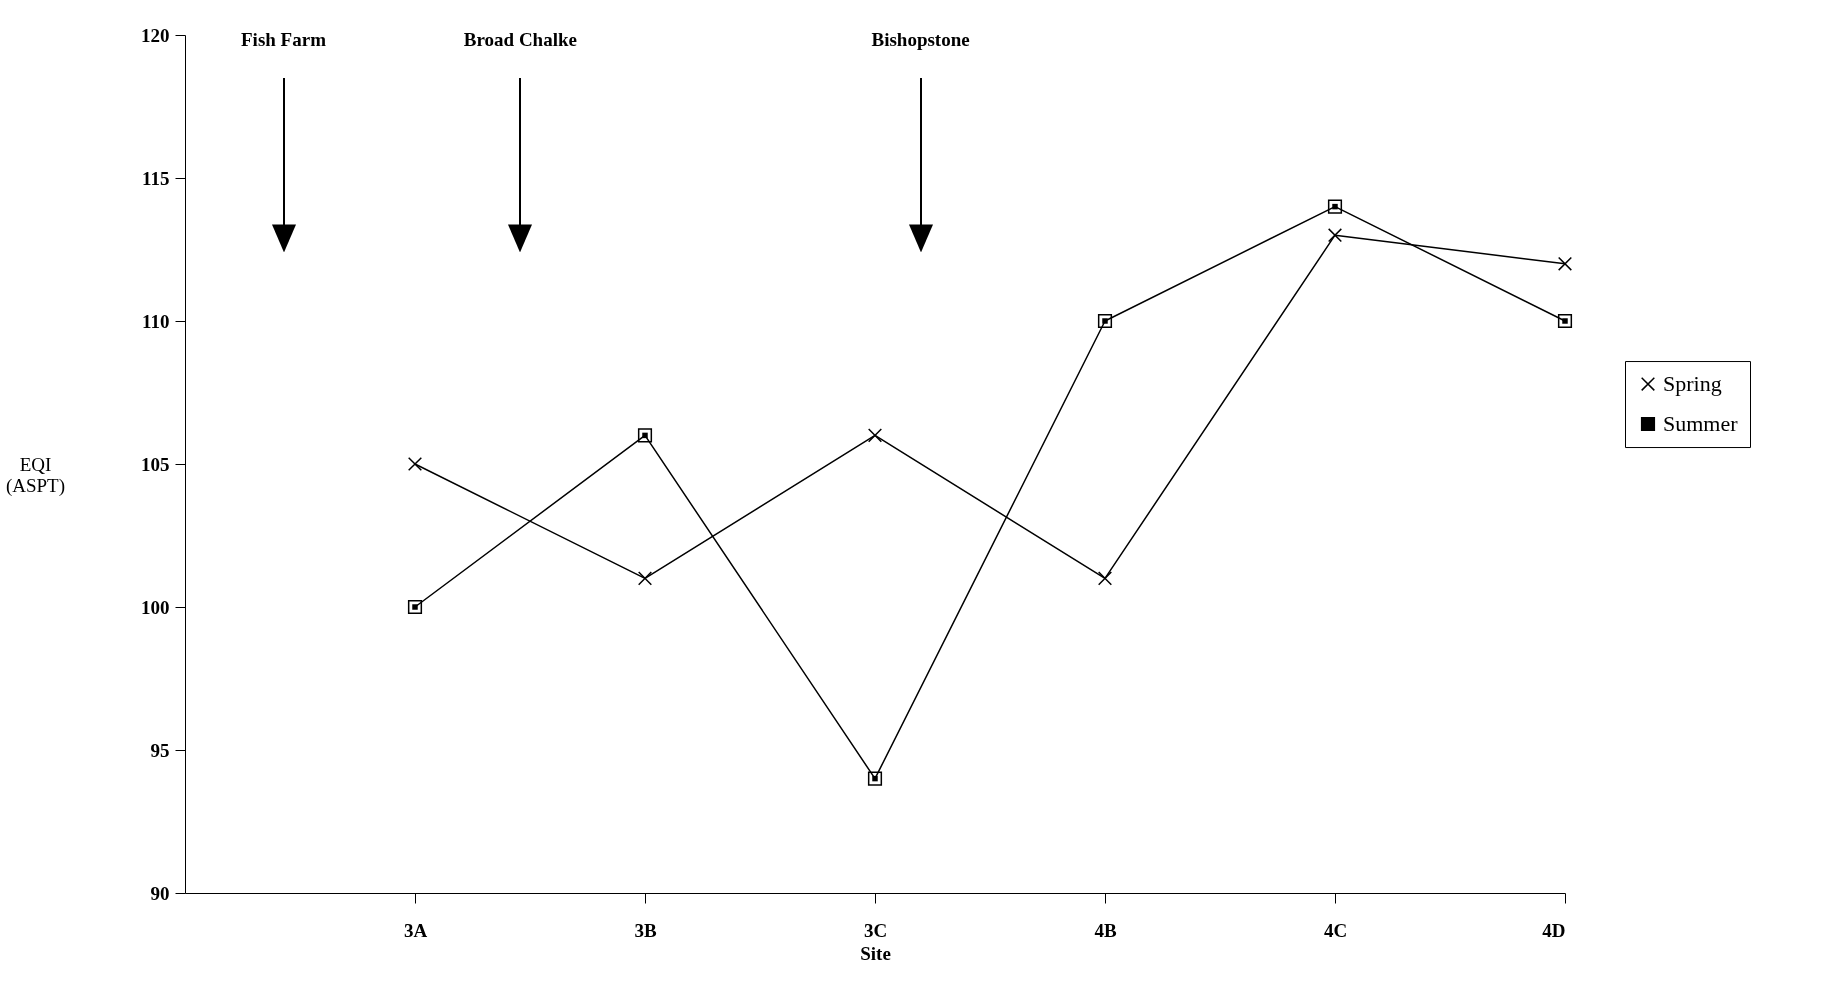  I want to click on y-tick-label: 95, so click(160, 750).